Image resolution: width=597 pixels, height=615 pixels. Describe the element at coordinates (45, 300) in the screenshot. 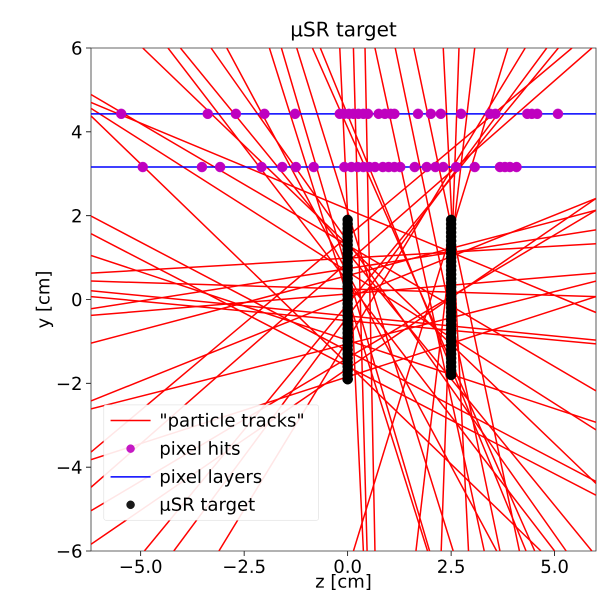

I see `y-axis-title: y [cm]` at that location.